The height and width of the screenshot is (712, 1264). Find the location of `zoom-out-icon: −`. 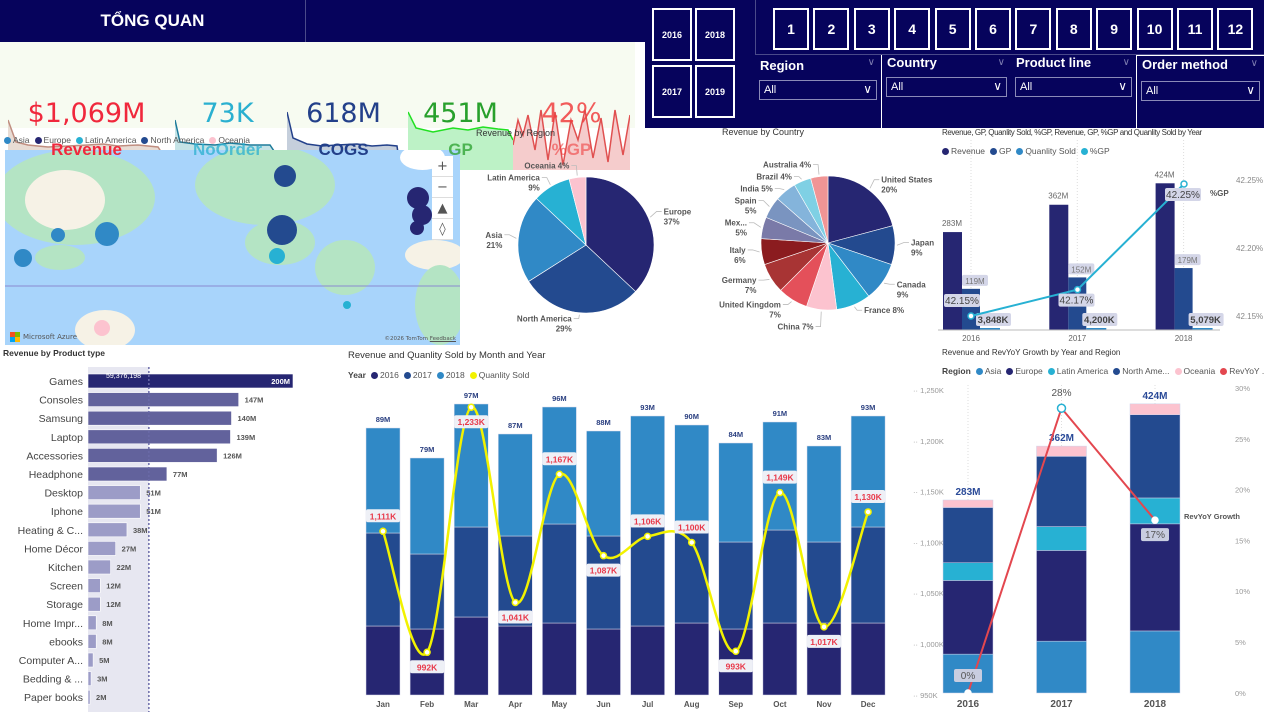

zoom-out-icon: − is located at coordinates (442, 187).